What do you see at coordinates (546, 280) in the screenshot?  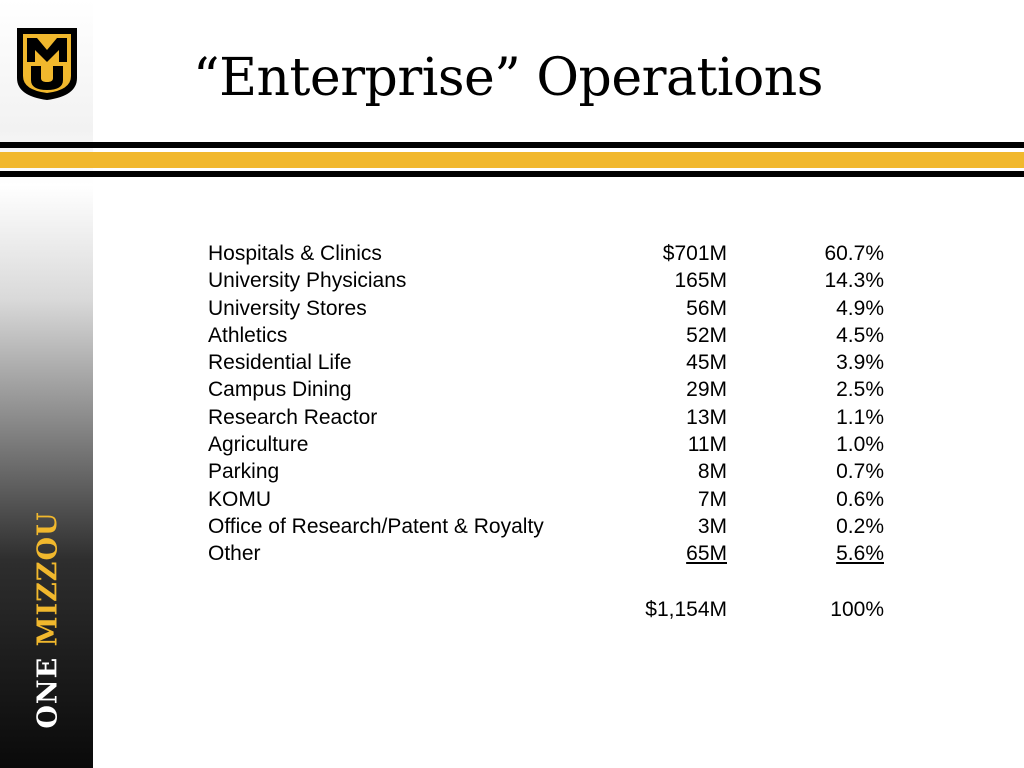 I see `table-row: University Physicians 165M 14.3%` at bounding box center [546, 280].